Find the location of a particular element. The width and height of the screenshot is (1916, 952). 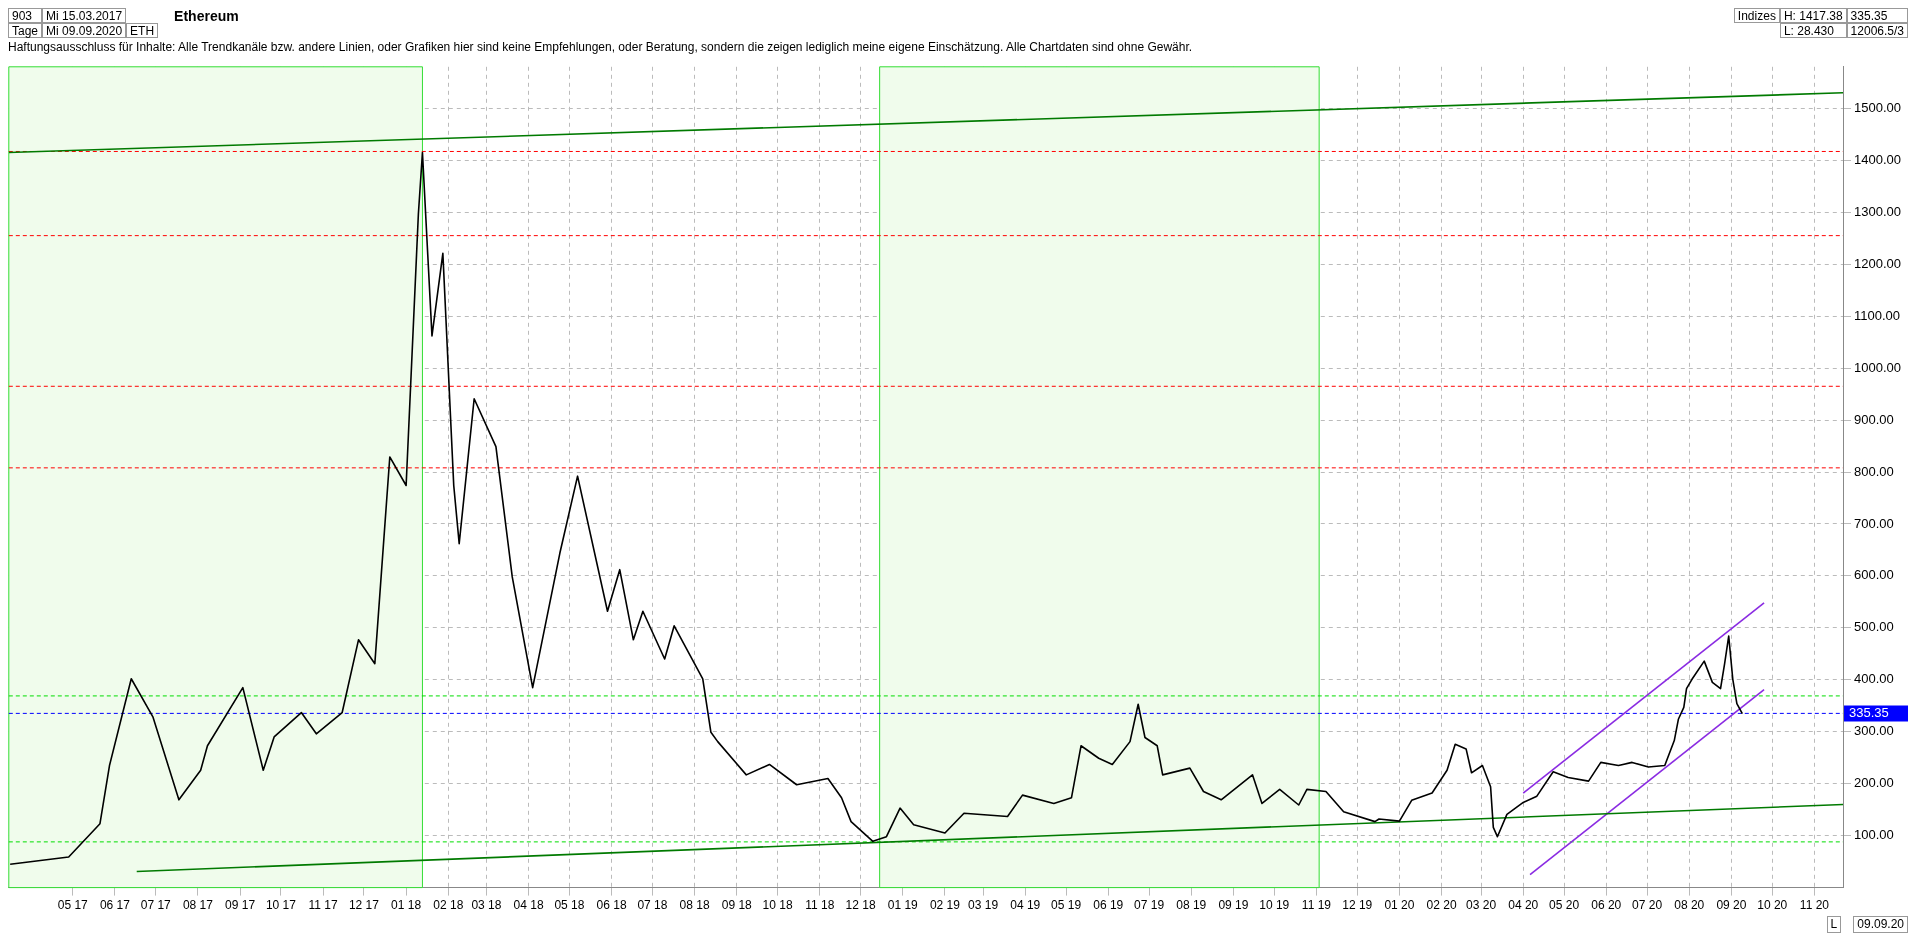

x-tick-label: 06 19 is located at coordinates (1108, 905).